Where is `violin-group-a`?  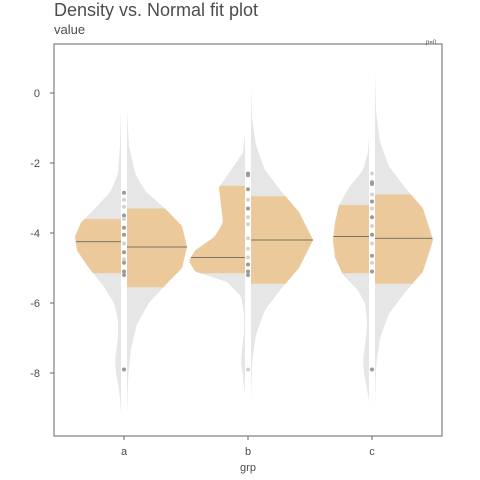
violin-group-a is located at coordinates (131, 262).